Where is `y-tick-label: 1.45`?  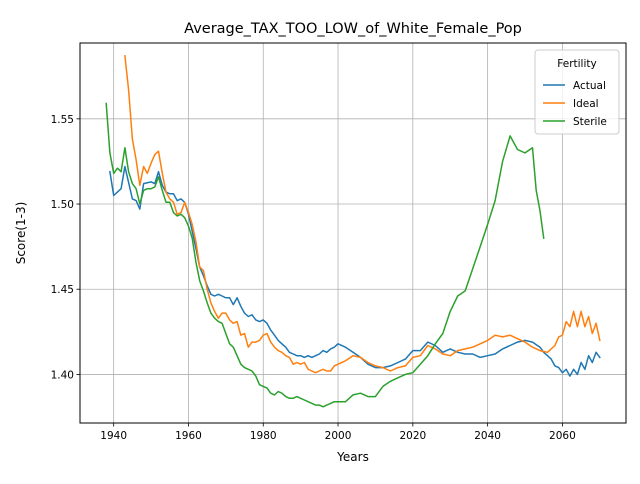
y-tick-label: 1.45 is located at coordinates (62, 290).